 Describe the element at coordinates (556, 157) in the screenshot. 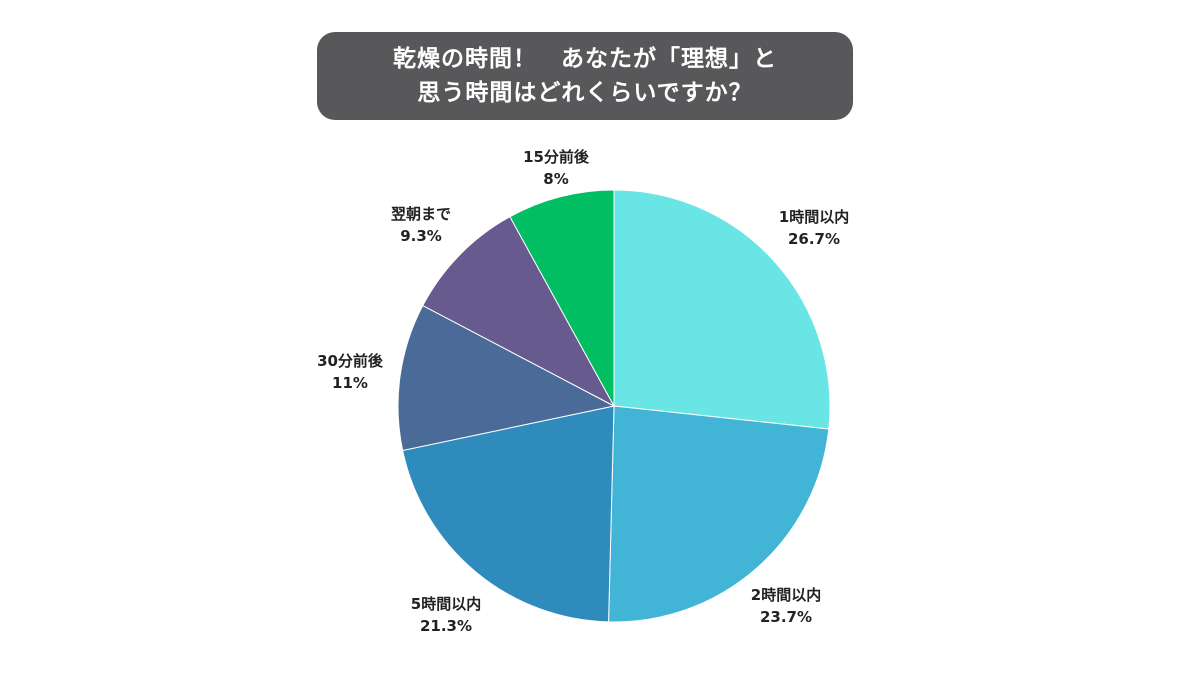

I see `slice-label: 15分前後` at that location.